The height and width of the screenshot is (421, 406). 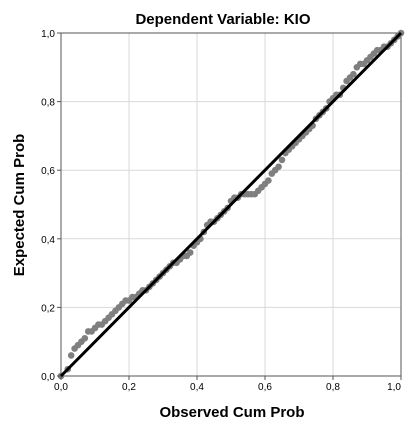 What do you see at coordinates (48, 34) in the screenshot?
I see `y-tick-label: 1,0` at bounding box center [48, 34].